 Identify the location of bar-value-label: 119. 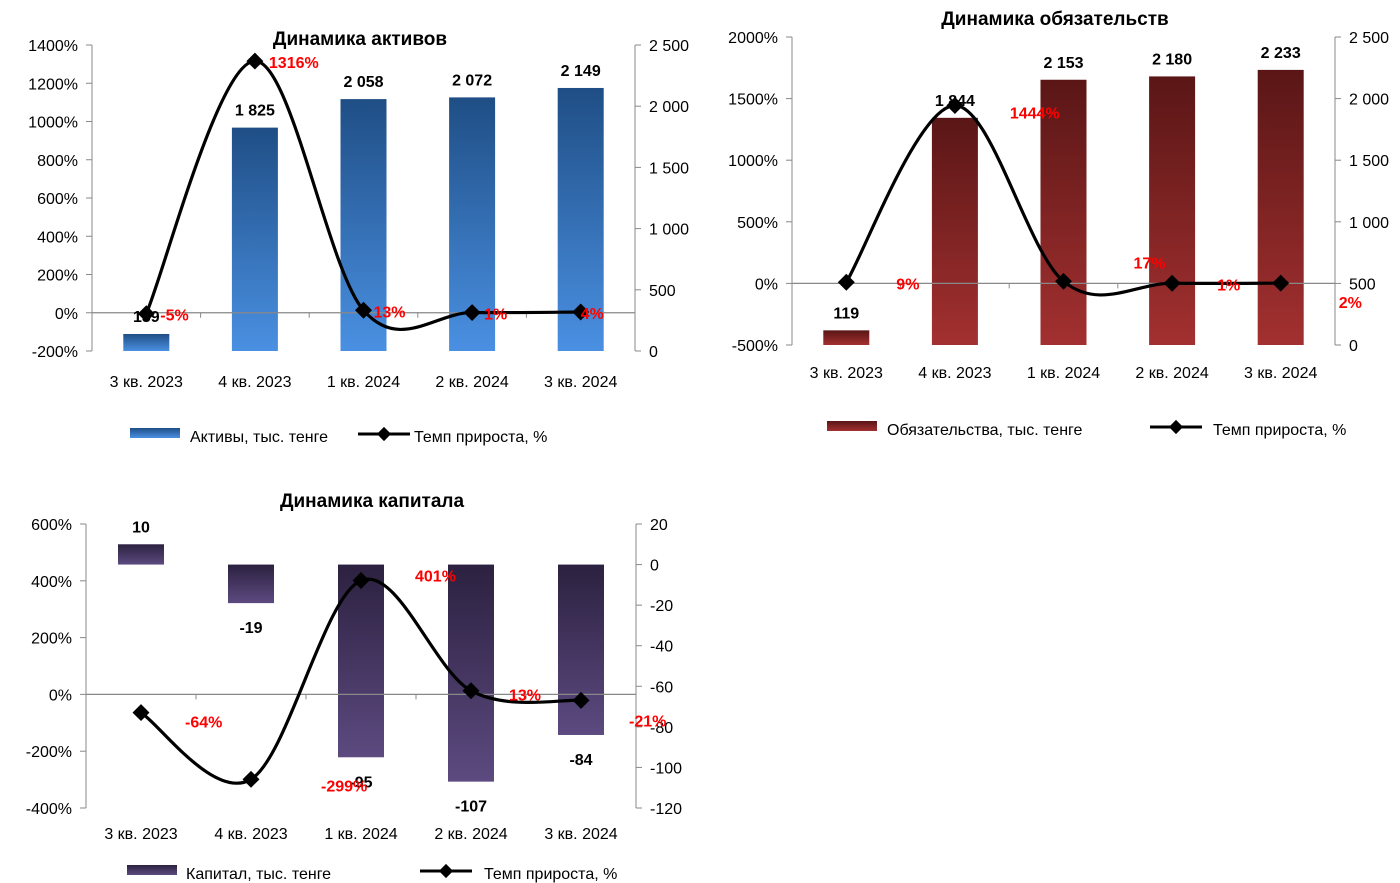
(846, 313).